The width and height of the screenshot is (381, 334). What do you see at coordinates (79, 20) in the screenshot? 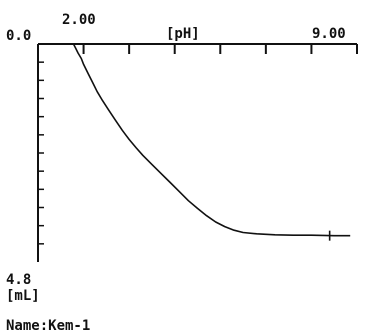
I see `x-axis-min-label: 2.00` at bounding box center [79, 20].